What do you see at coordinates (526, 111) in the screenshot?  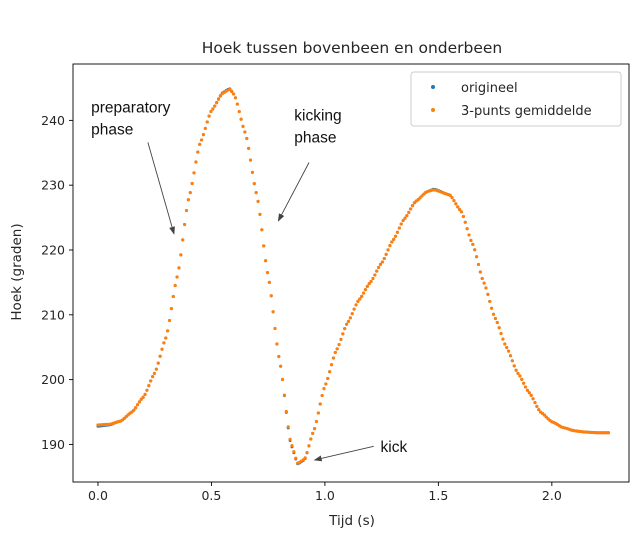 I see `legend-label-3-punts-gemiddelde: 3-punts gemiddelde` at bounding box center [526, 111].